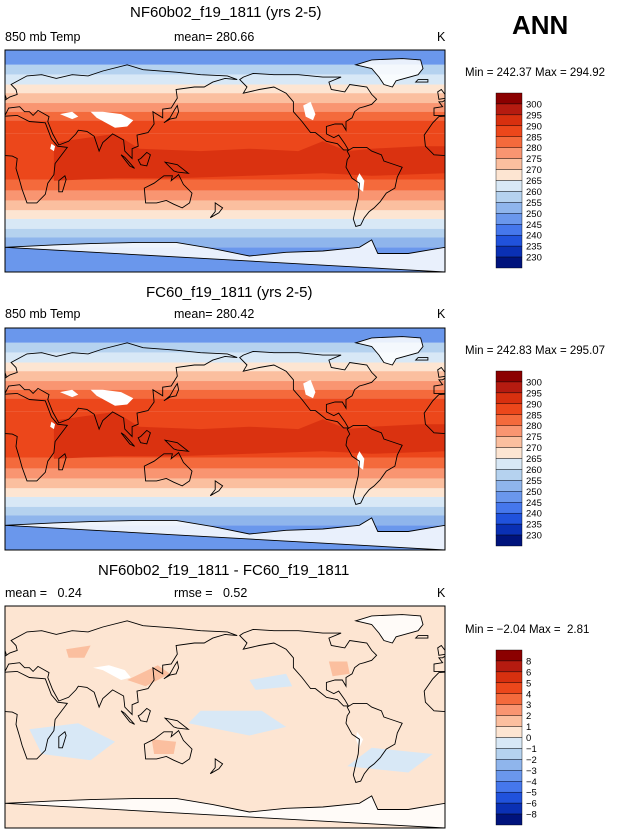 This screenshot has height=835, width=642. Describe the element at coordinates (441, 314) in the screenshot. I see `panel2-units: K` at that location.